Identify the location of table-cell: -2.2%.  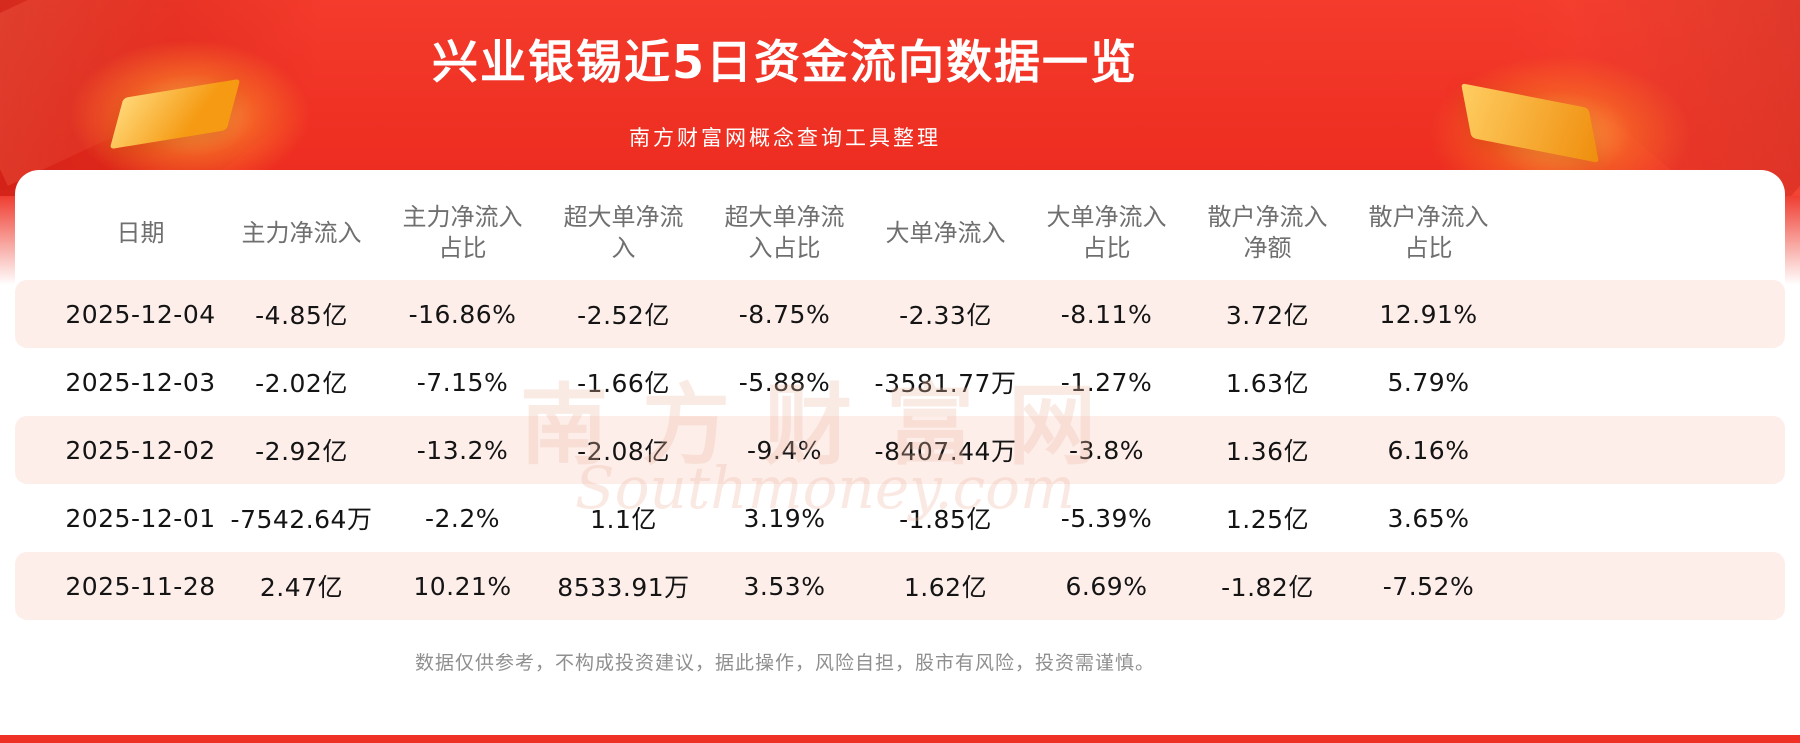
(462, 518).